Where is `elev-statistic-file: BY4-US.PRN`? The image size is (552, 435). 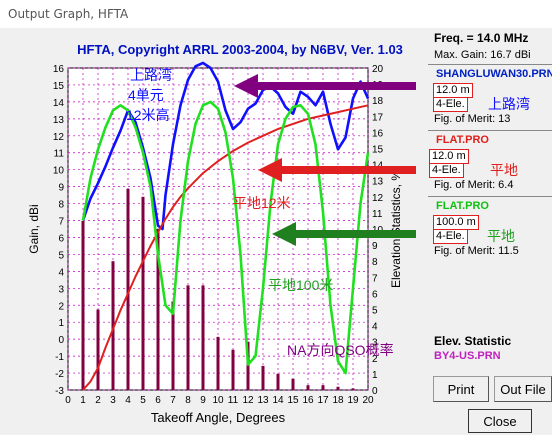 elev-statistic-file: BY4-US.PRN is located at coordinates (467, 356).